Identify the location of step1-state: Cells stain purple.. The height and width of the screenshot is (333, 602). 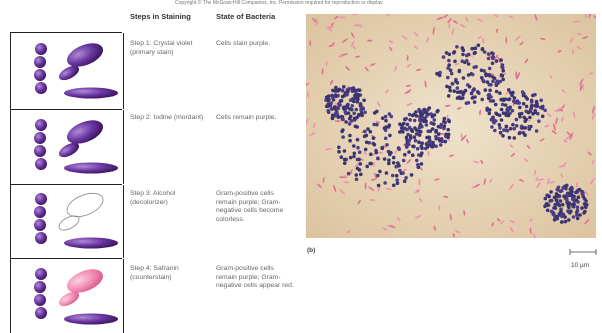
(243, 43).